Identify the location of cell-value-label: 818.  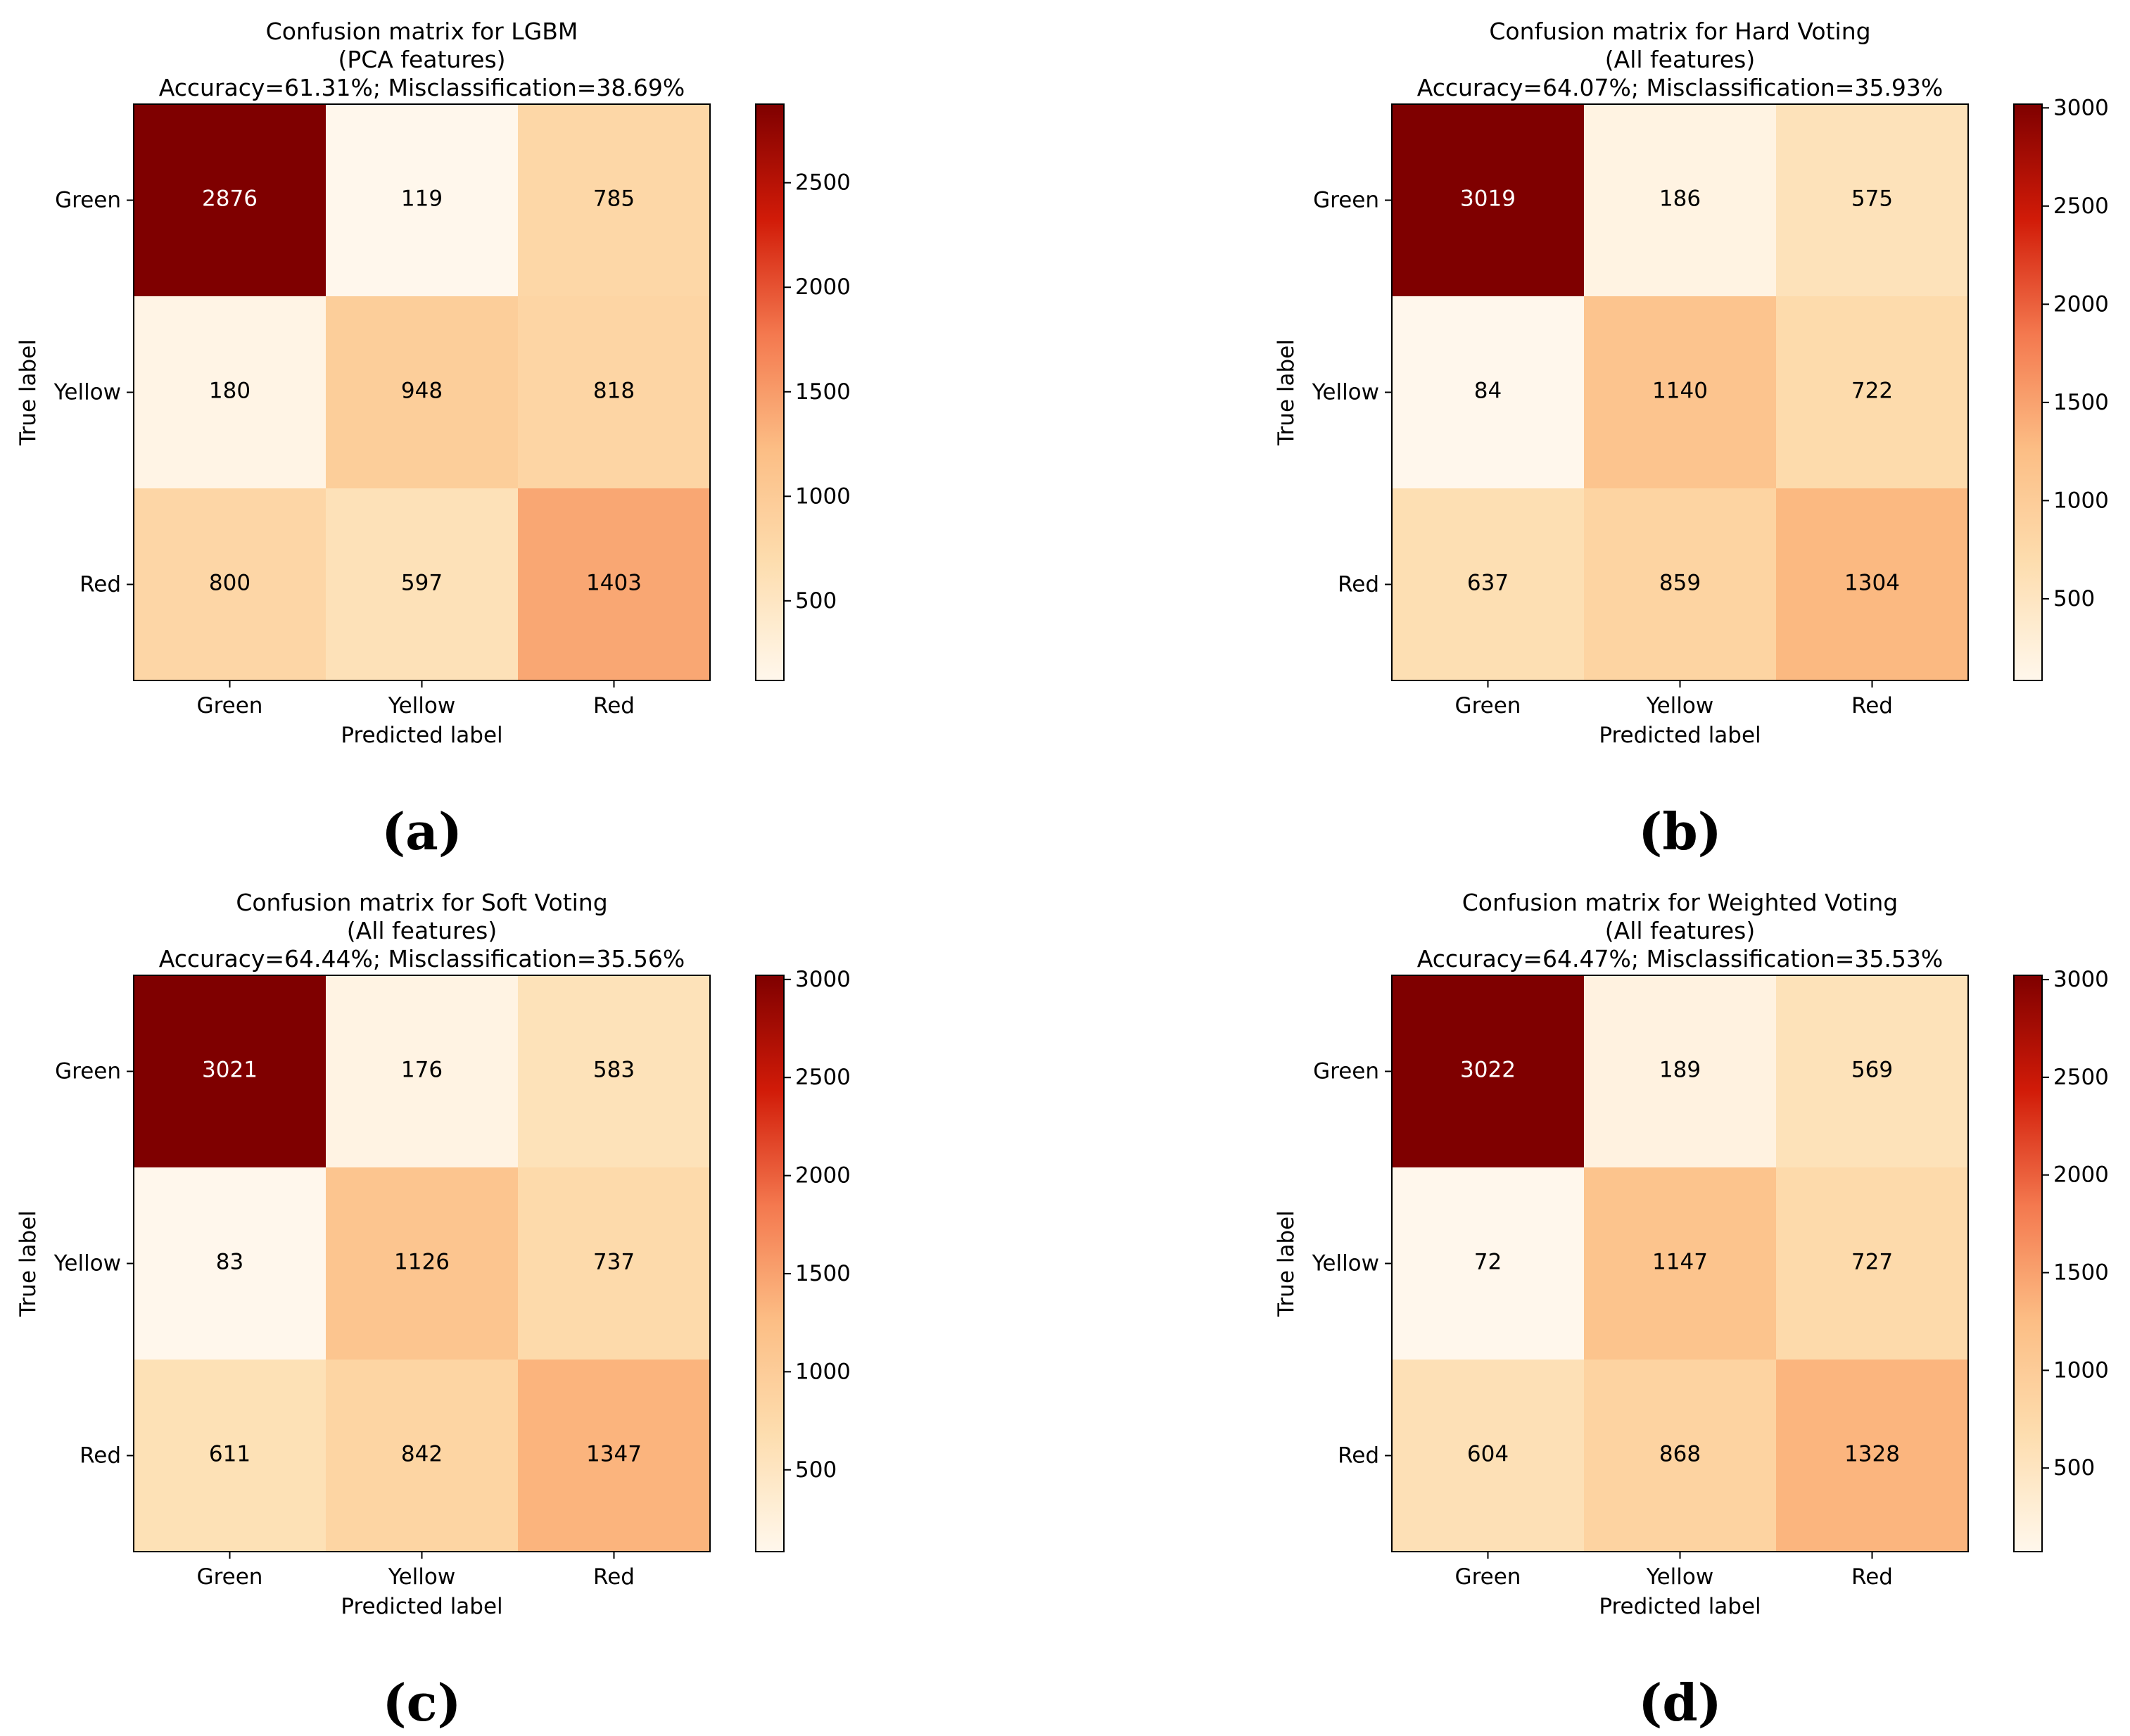
(614, 392).